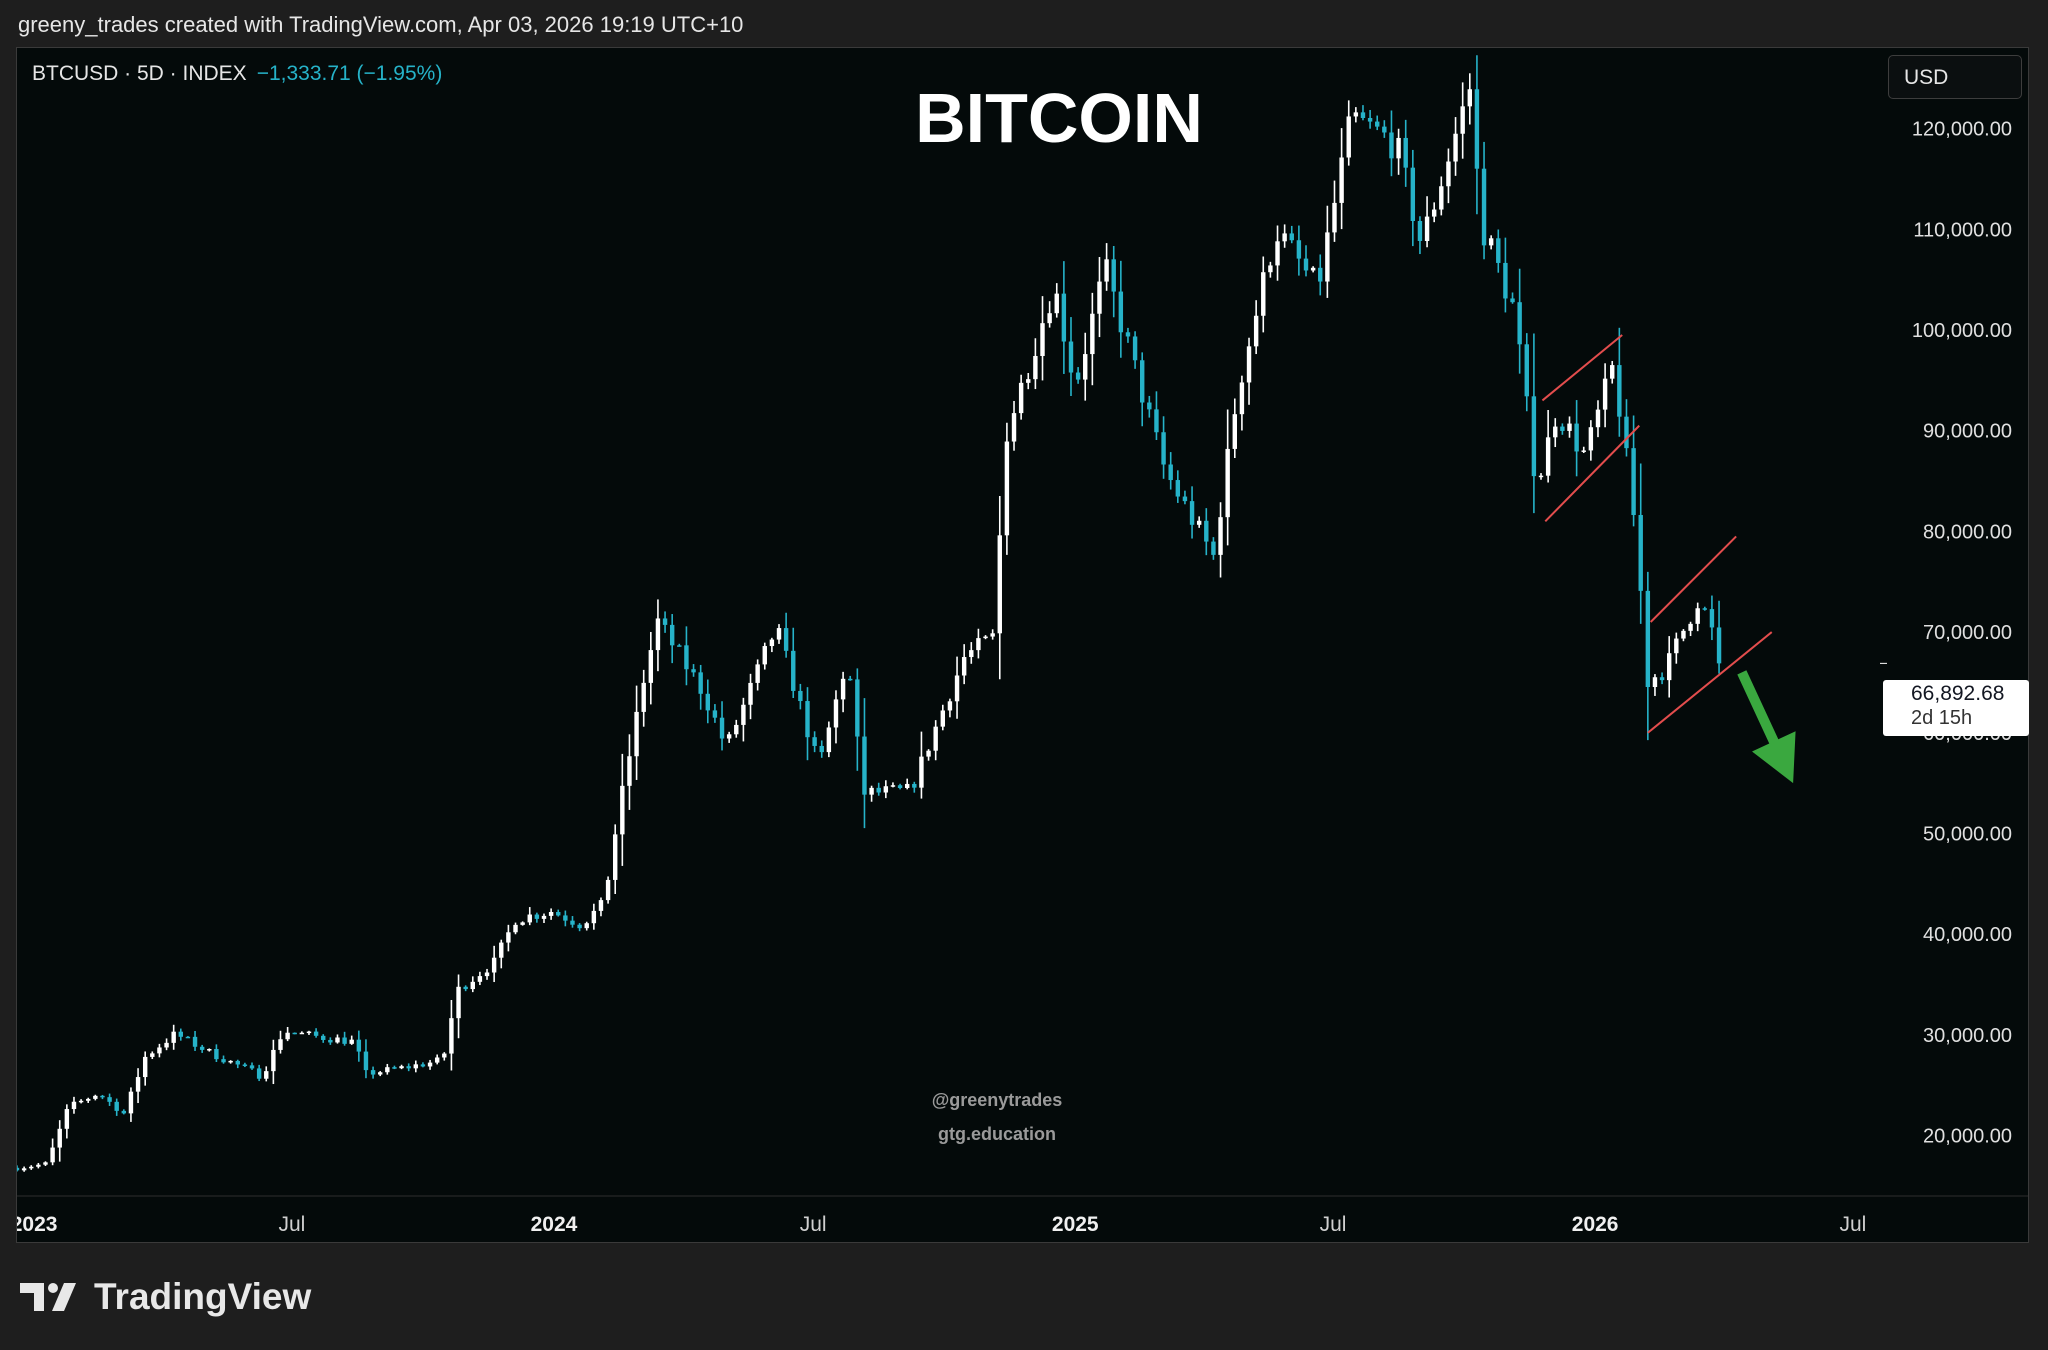 The width and height of the screenshot is (2048, 1350). I want to click on time-tick-label: 2024, so click(554, 1224).